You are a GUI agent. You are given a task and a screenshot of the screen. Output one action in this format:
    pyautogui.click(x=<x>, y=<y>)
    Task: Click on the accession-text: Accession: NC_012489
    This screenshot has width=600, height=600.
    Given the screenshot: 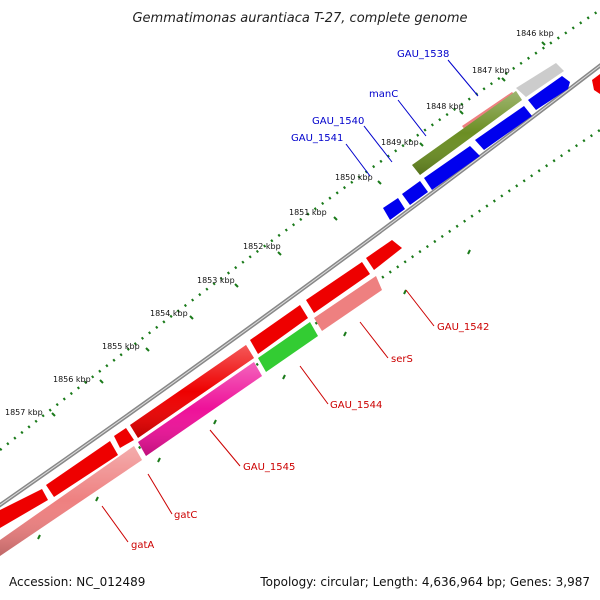 What is the action you would take?
    pyautogui.click(x=77, y=582)
    